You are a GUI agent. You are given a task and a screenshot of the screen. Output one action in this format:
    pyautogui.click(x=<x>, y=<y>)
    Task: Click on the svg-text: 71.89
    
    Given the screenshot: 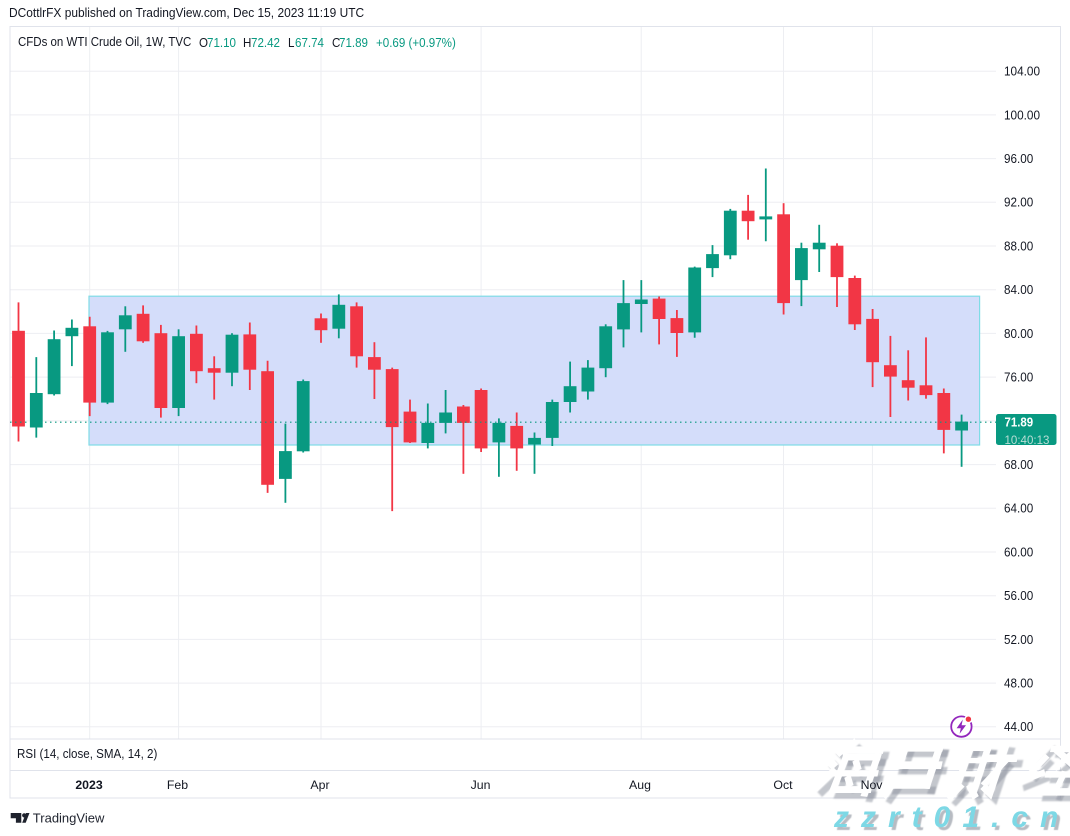 What is the action you would take?
    pyautogui.click(x=1019, y=421)
    